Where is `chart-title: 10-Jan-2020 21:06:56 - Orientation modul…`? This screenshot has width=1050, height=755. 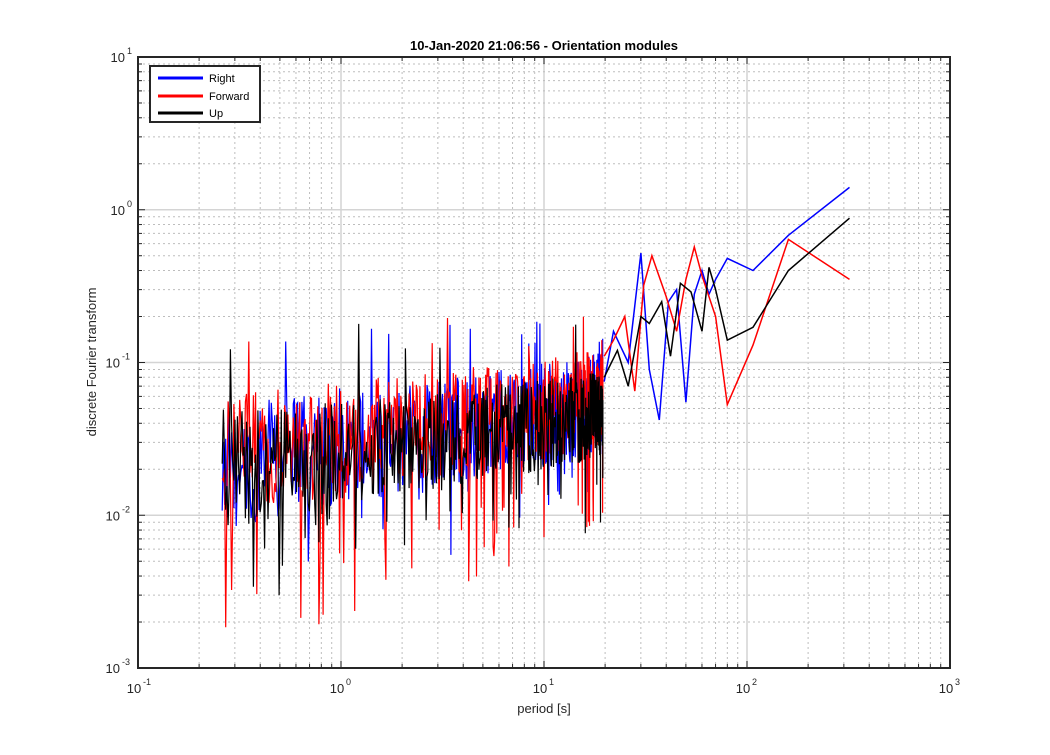
chart-title: 10-Jan-2020 21:06:56 - Orientation modul… is located at coordinates (544, 45).